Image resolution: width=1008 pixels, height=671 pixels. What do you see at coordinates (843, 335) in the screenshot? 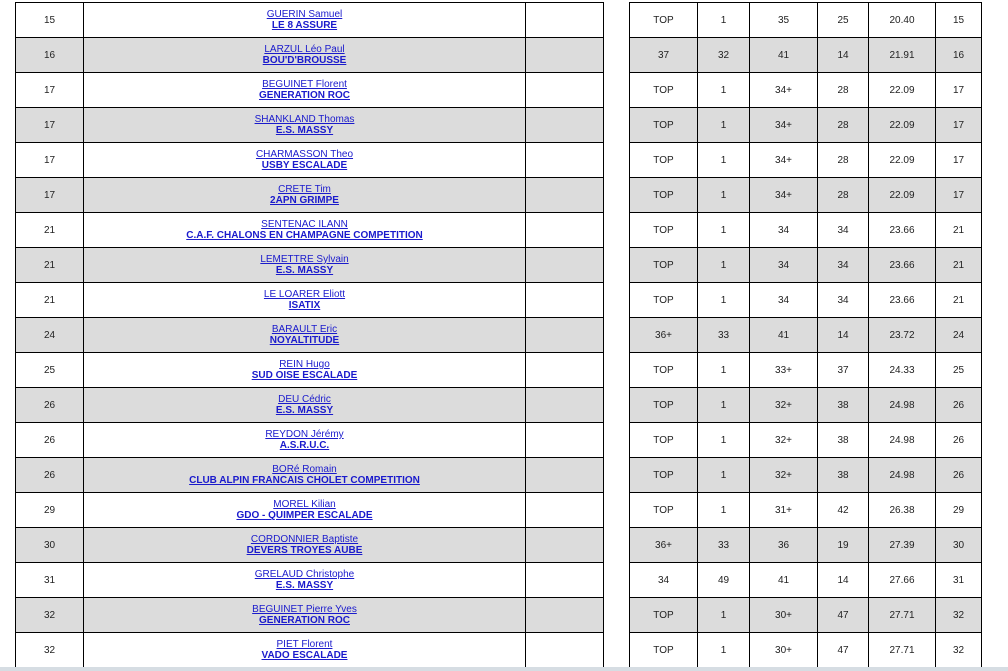
I see `position-2-cell: 14` at bounding box center [843, 335].